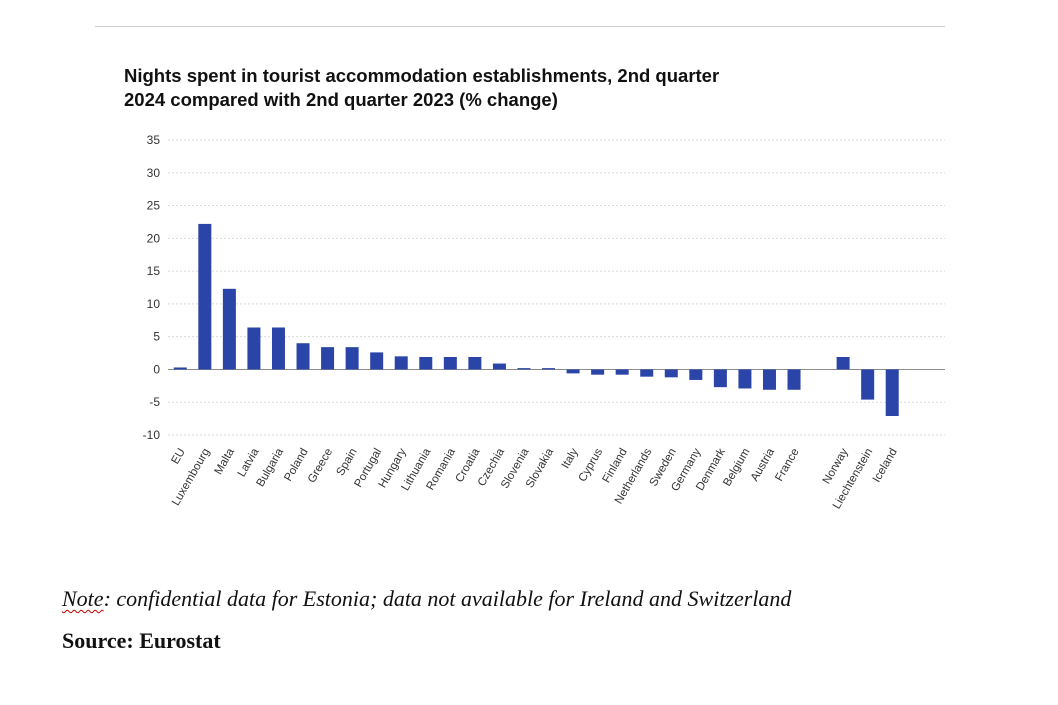 Image resolution: width=1058 pixels, height=705 pixels. What do you see at coordinates (401, 363) in the screenshot?
I see `bar-hungary` at bounding box center [401, 363].